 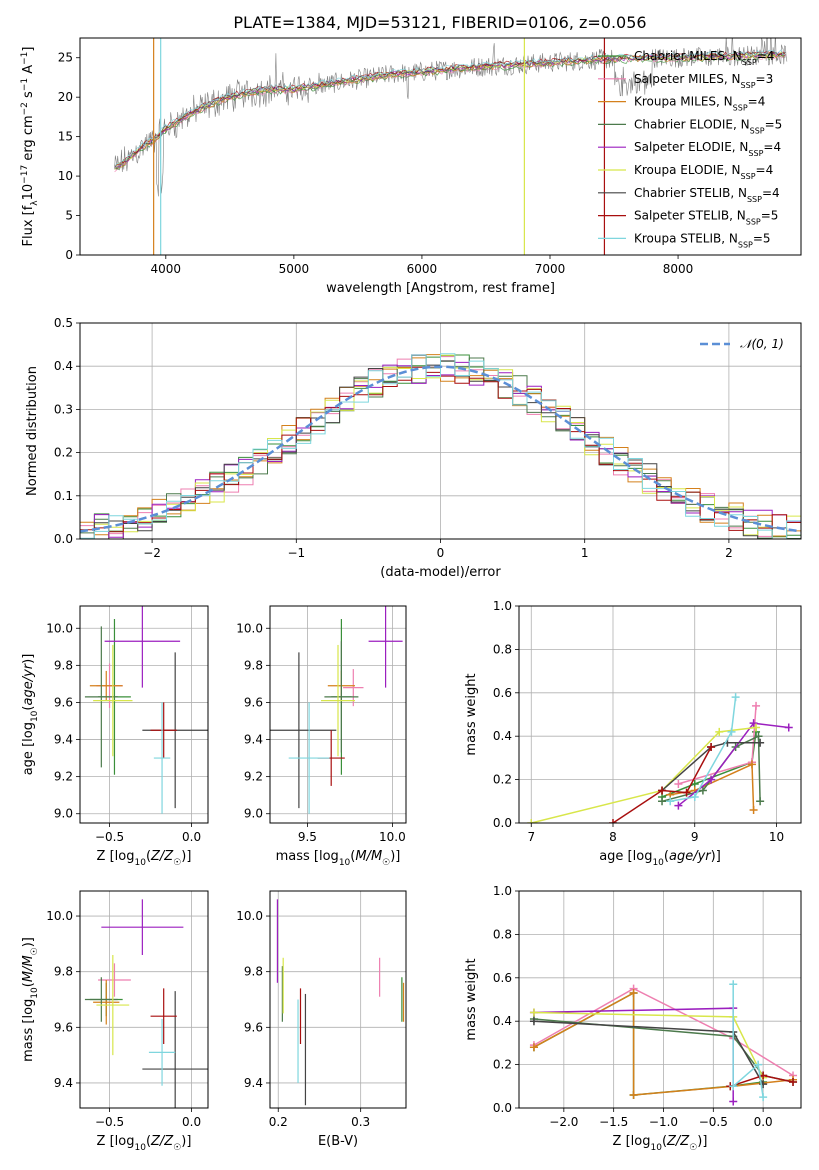 I want to click on label-part: −1, so click(x=25, y=84).